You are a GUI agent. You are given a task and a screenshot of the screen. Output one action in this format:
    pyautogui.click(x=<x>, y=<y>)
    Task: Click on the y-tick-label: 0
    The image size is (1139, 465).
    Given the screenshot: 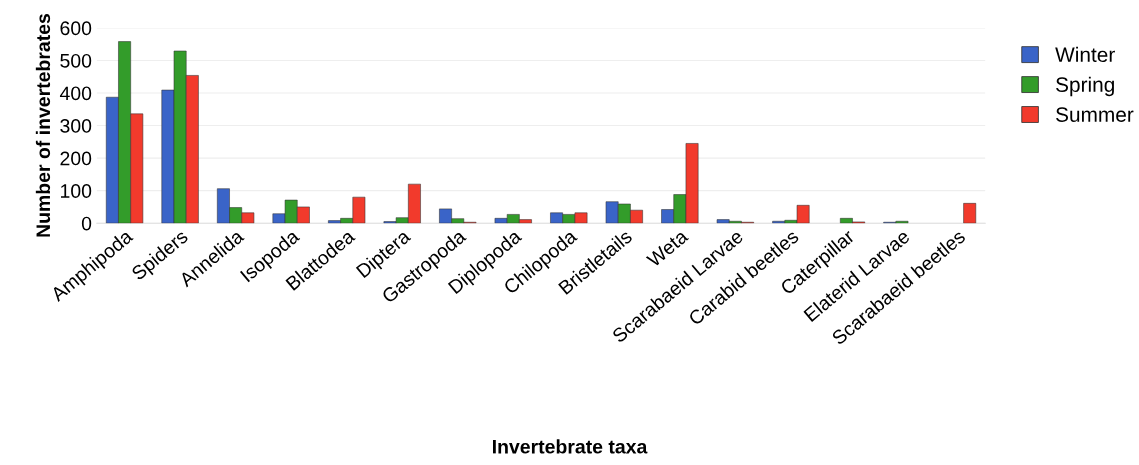 What is the action you would take?
    pyautogui.click(x=86, y=223)
    